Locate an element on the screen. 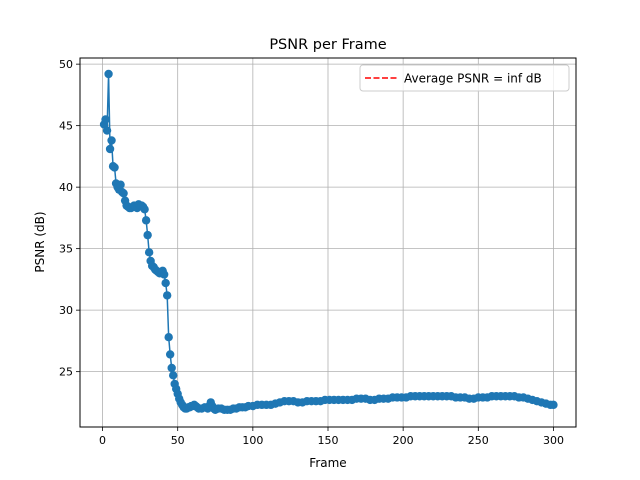 The image size is (640, 480). x-tick-label: 50 is located at coordinates (178, 440).